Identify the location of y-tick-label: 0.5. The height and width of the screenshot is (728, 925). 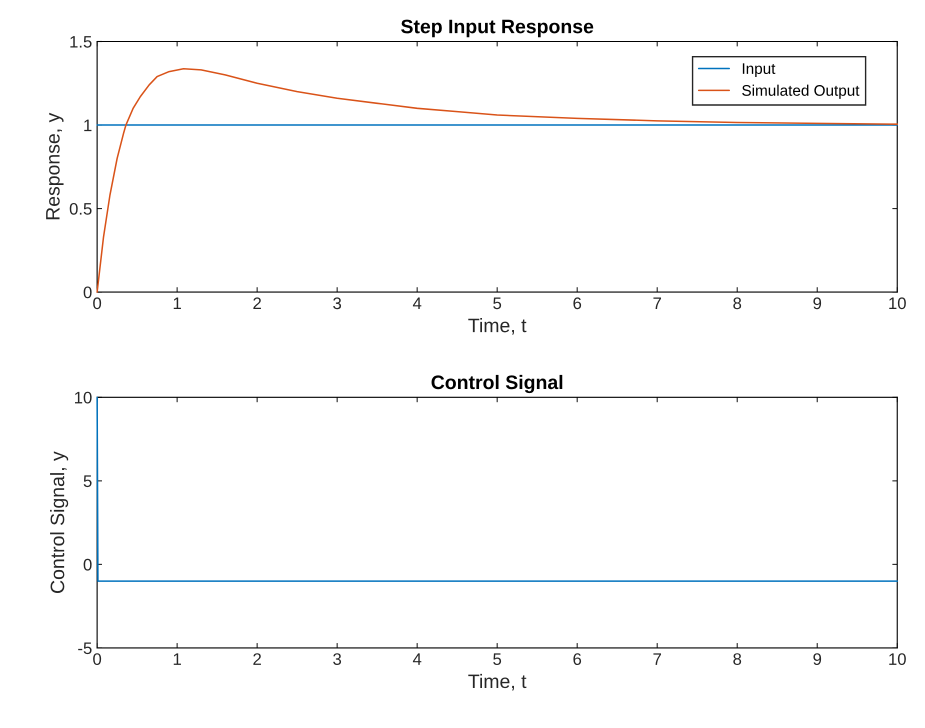
(81, 208).